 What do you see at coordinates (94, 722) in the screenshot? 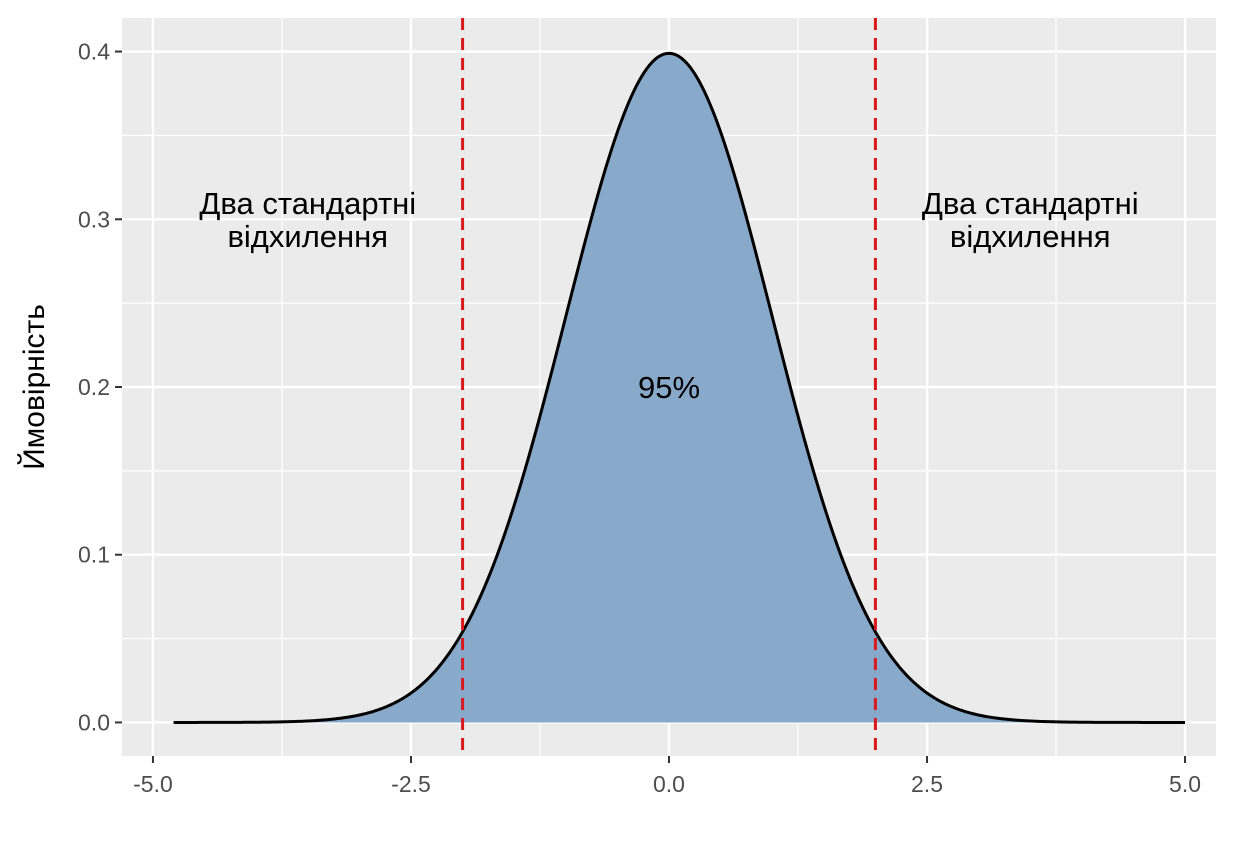
I see `y-tick-label: 0.0` at bounding box center [94, 722].